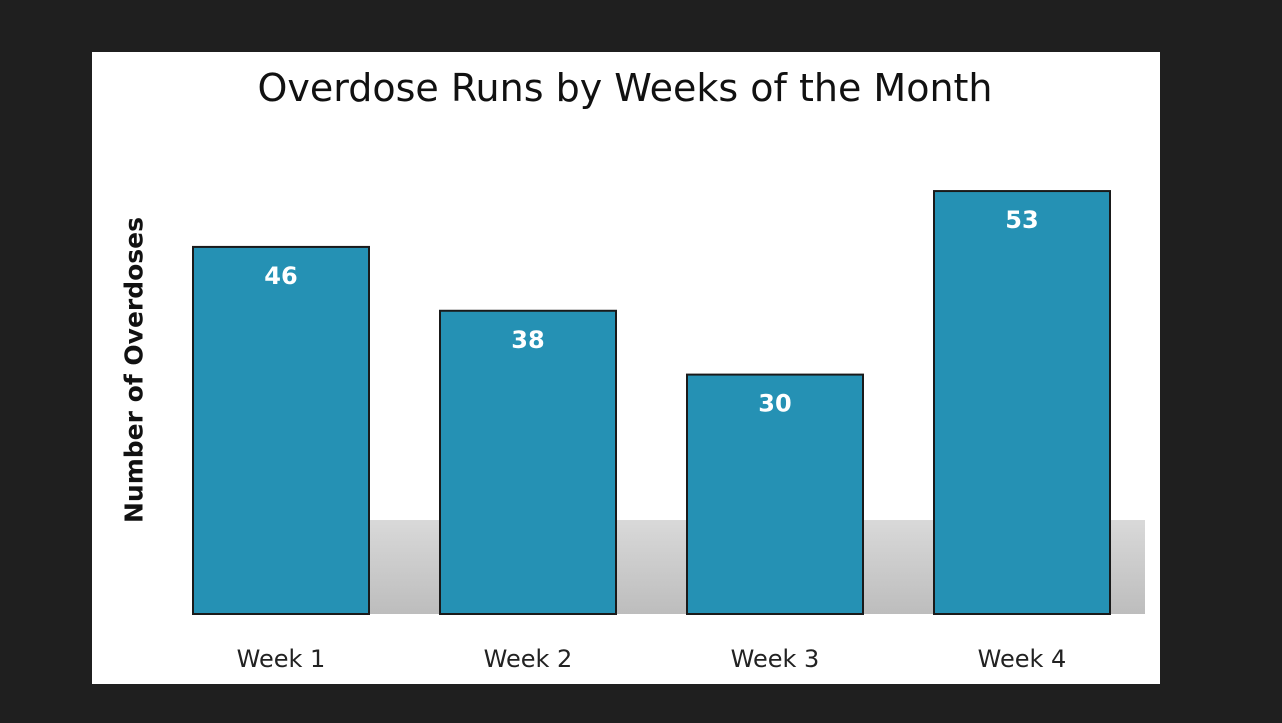  What do you see at coordinates (652, 659) in the screenshot?
I see `x-tick-labels-layer: Week 1 Week 2 Week 3 Week 4` at bounding box center [652, 659].